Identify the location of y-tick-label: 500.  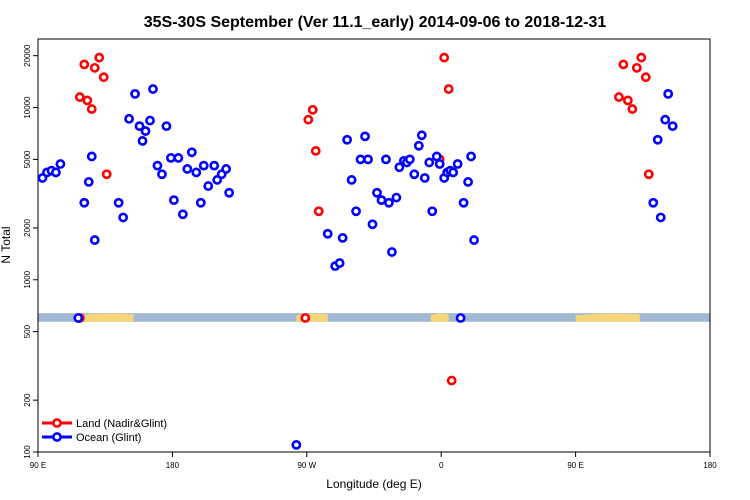
(27, 331).